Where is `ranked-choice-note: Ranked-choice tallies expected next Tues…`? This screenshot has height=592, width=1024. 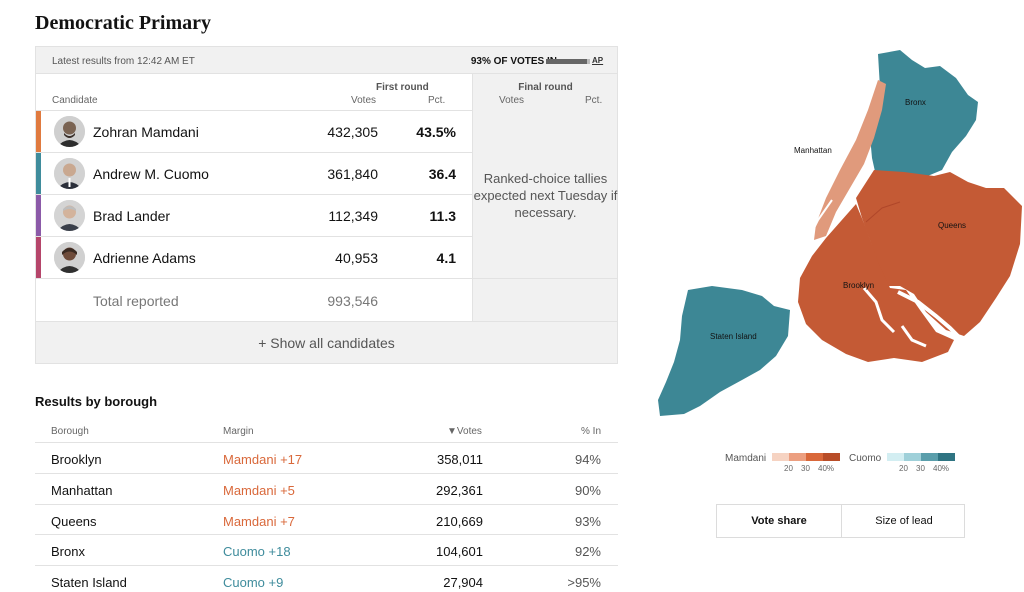 ranked-choice-note: Ranked-choice tallies expected next Tues… is located at coordinates (545, 195).